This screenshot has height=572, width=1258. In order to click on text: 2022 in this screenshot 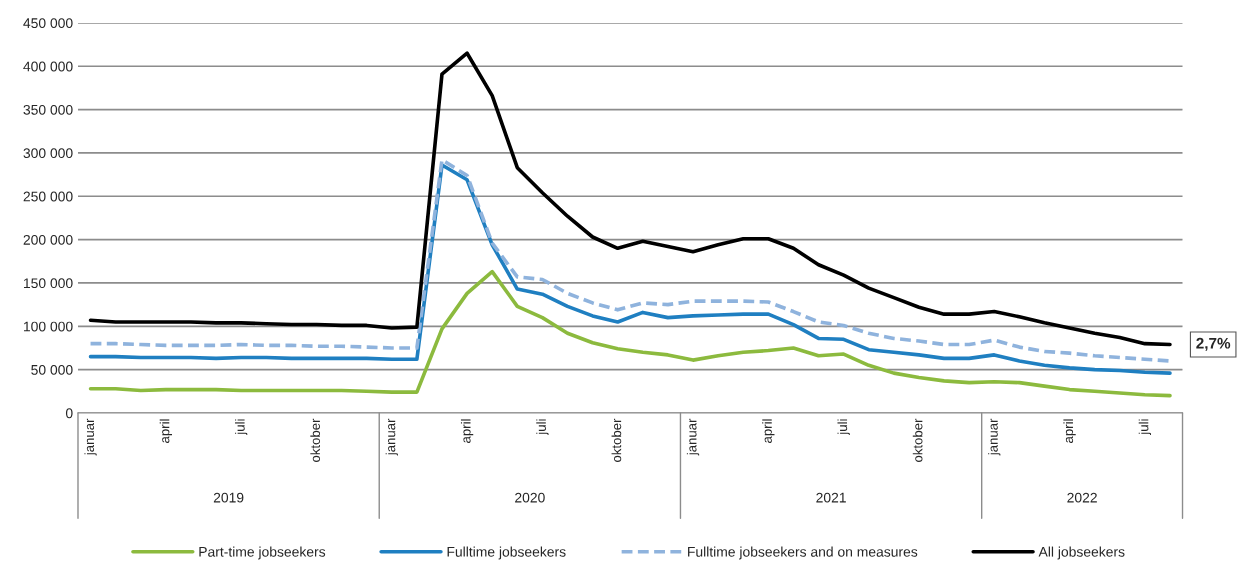, I will do `click(1082, 497)`.